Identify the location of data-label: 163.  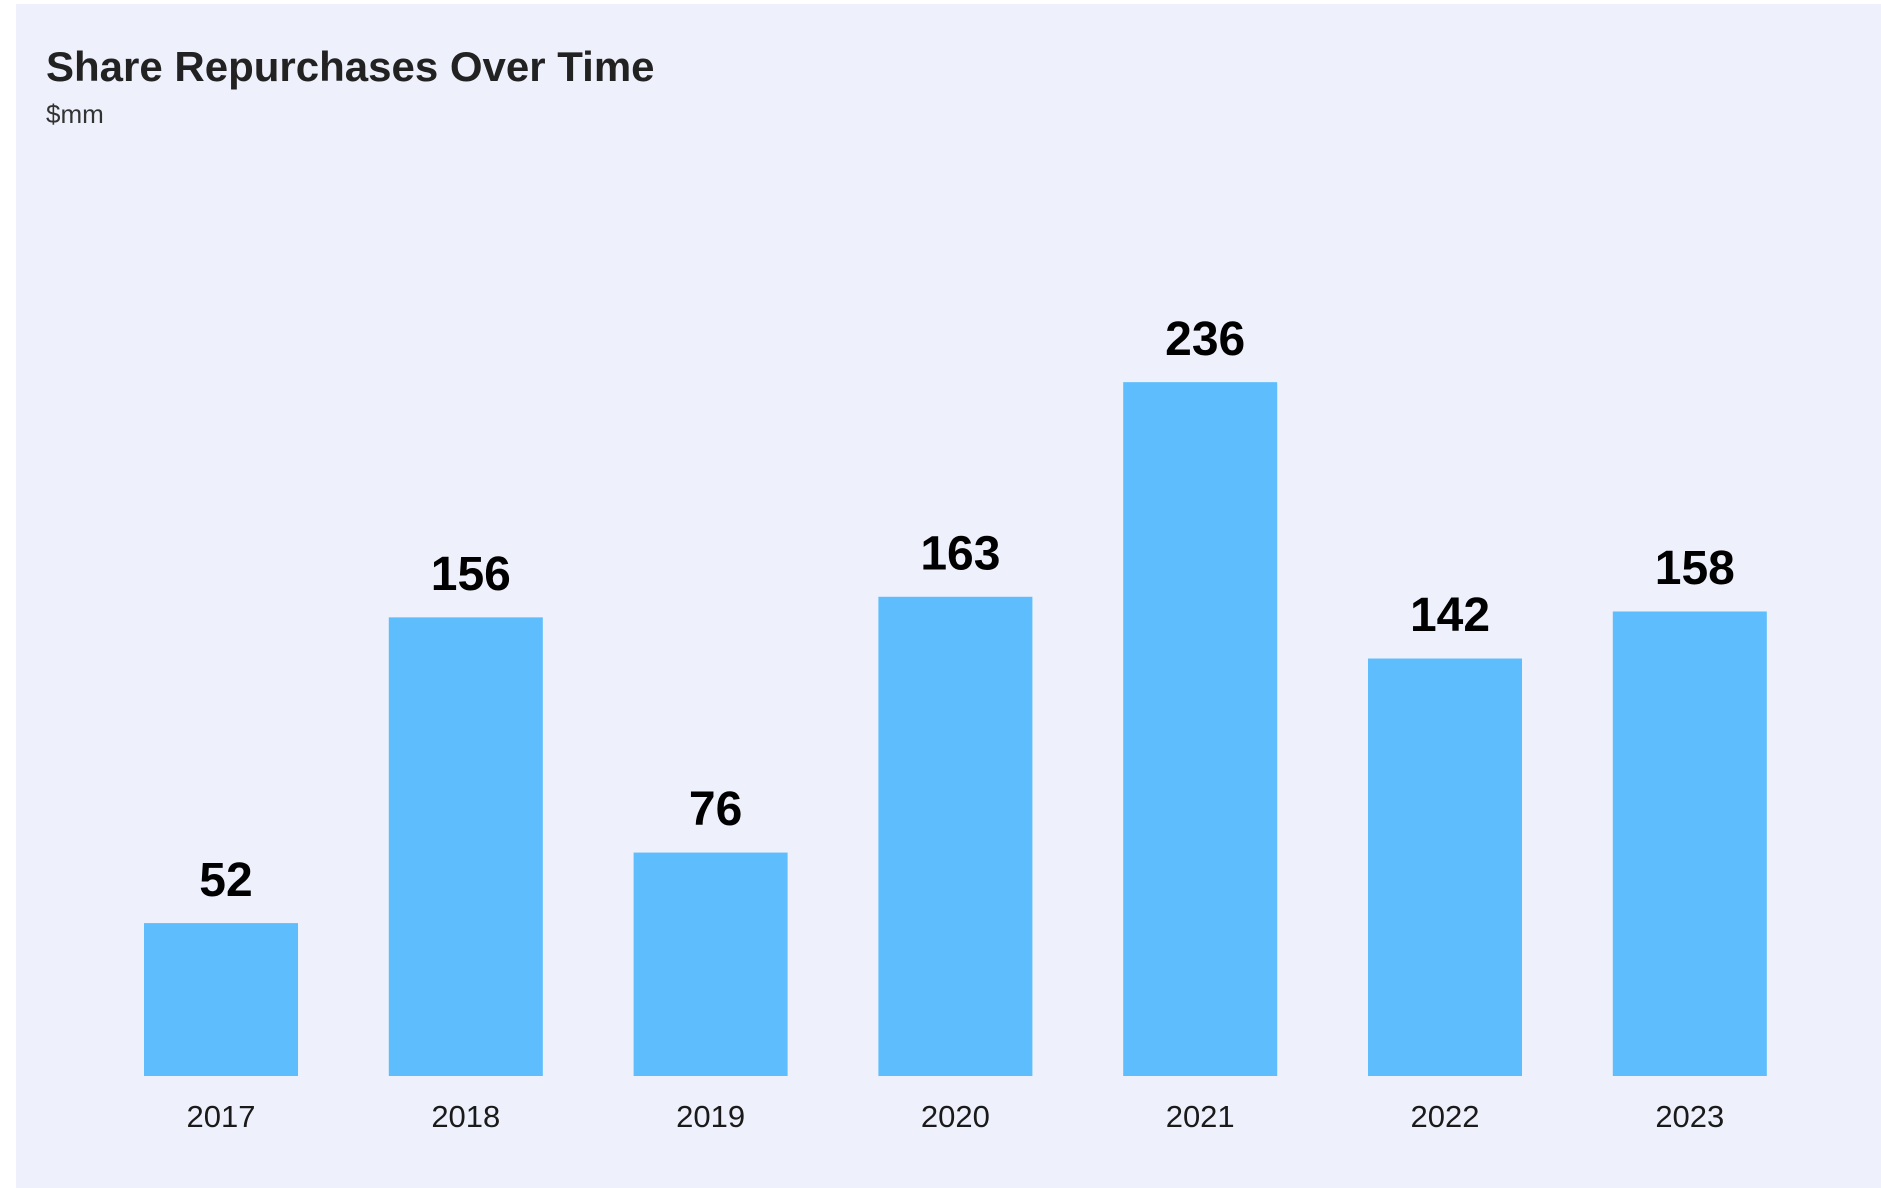
(960, 553).